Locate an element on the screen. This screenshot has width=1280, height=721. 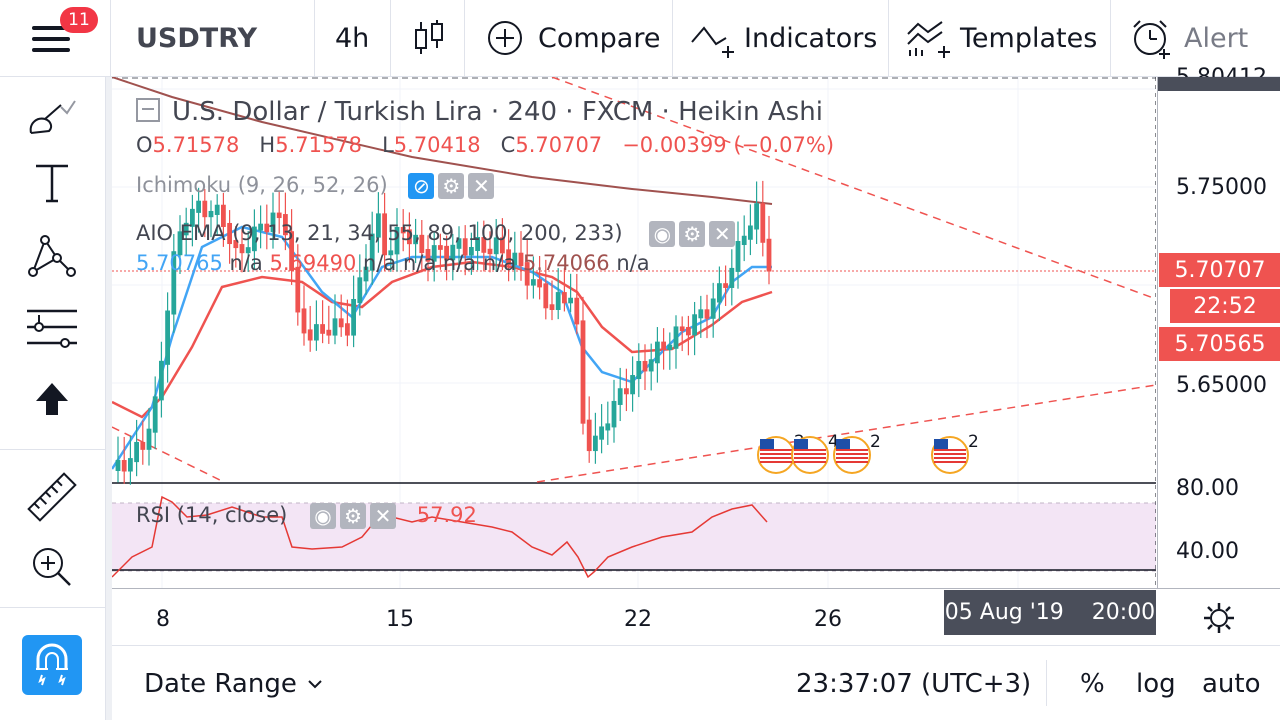
fib-tool is located at coordinates (52, 327).